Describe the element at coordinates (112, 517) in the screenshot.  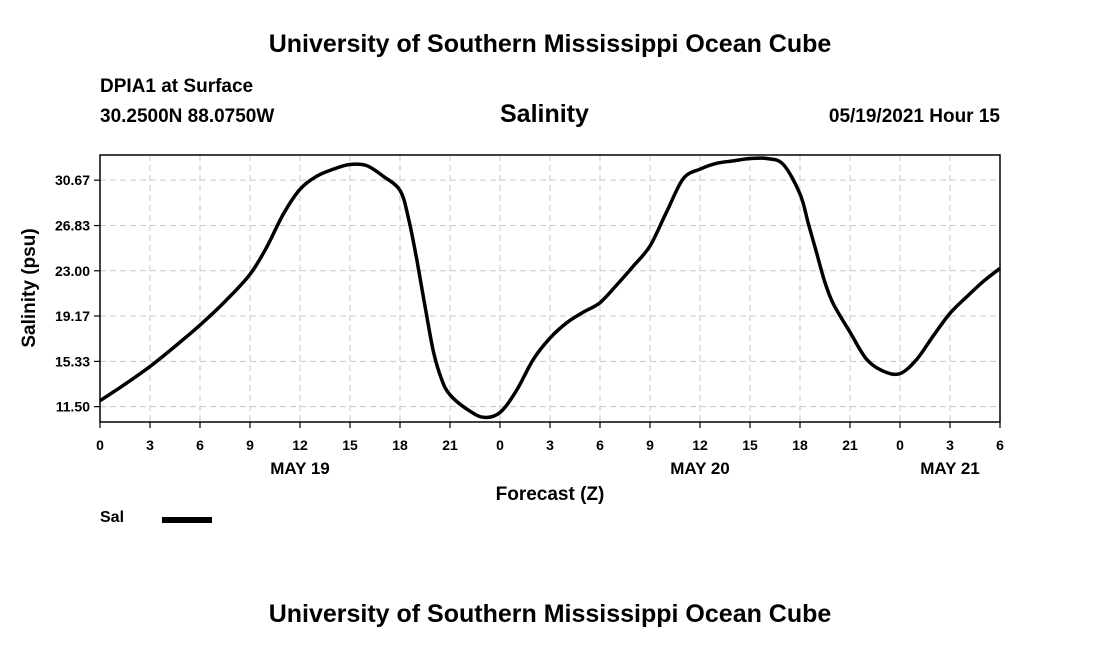
I see `legend-label: Sal` at that location.